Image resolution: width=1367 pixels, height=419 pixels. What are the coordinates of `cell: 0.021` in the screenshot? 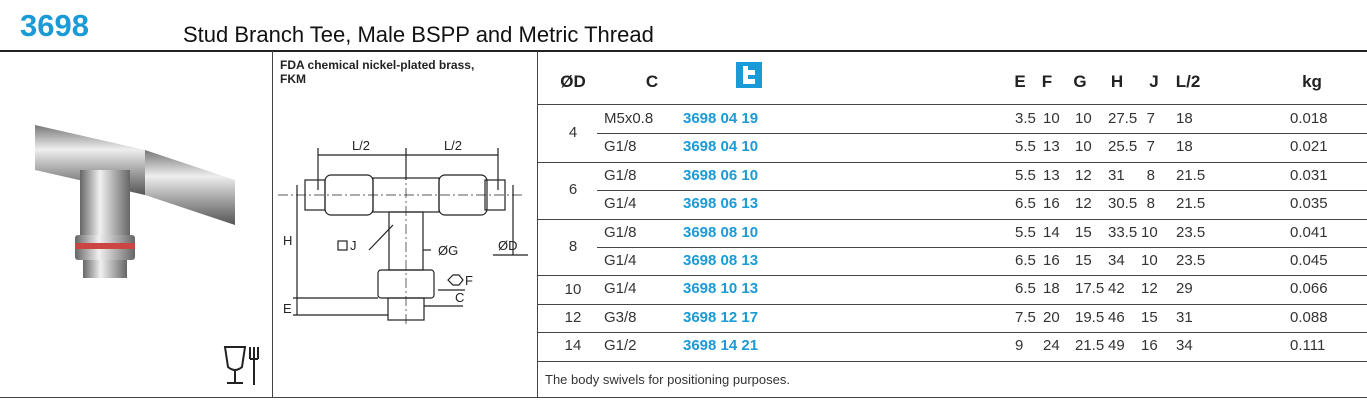 It's located at (1309, 147).